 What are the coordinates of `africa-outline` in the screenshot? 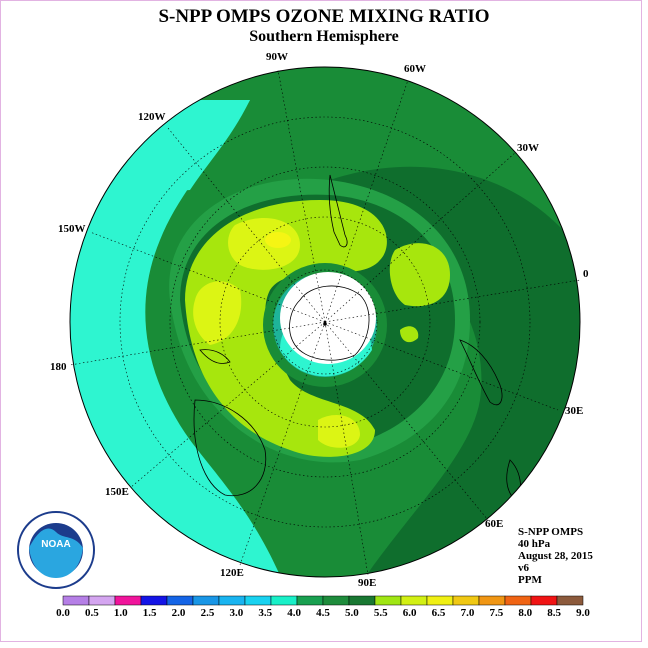 It's located at (481, 372).